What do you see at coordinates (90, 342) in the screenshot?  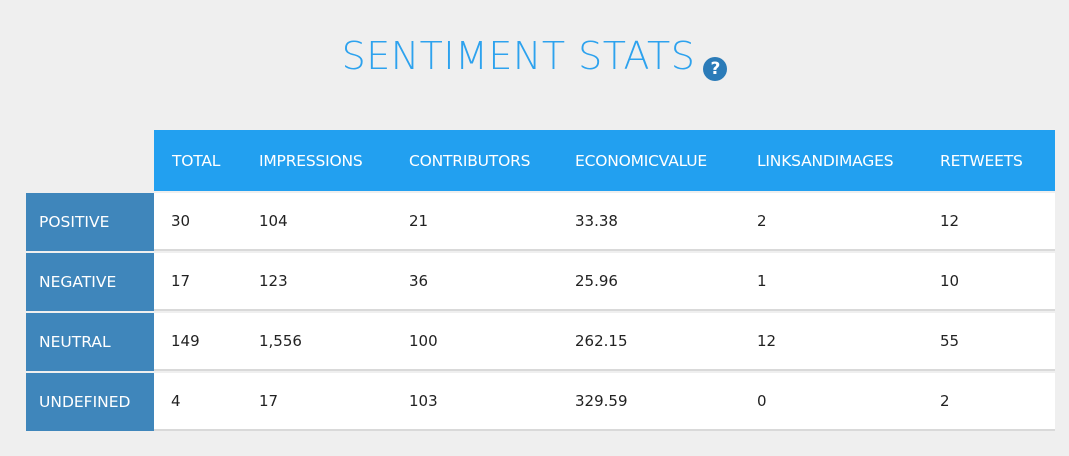 I see `row-label-neutral: NEUTRAL` at bounding box center [90, 342].